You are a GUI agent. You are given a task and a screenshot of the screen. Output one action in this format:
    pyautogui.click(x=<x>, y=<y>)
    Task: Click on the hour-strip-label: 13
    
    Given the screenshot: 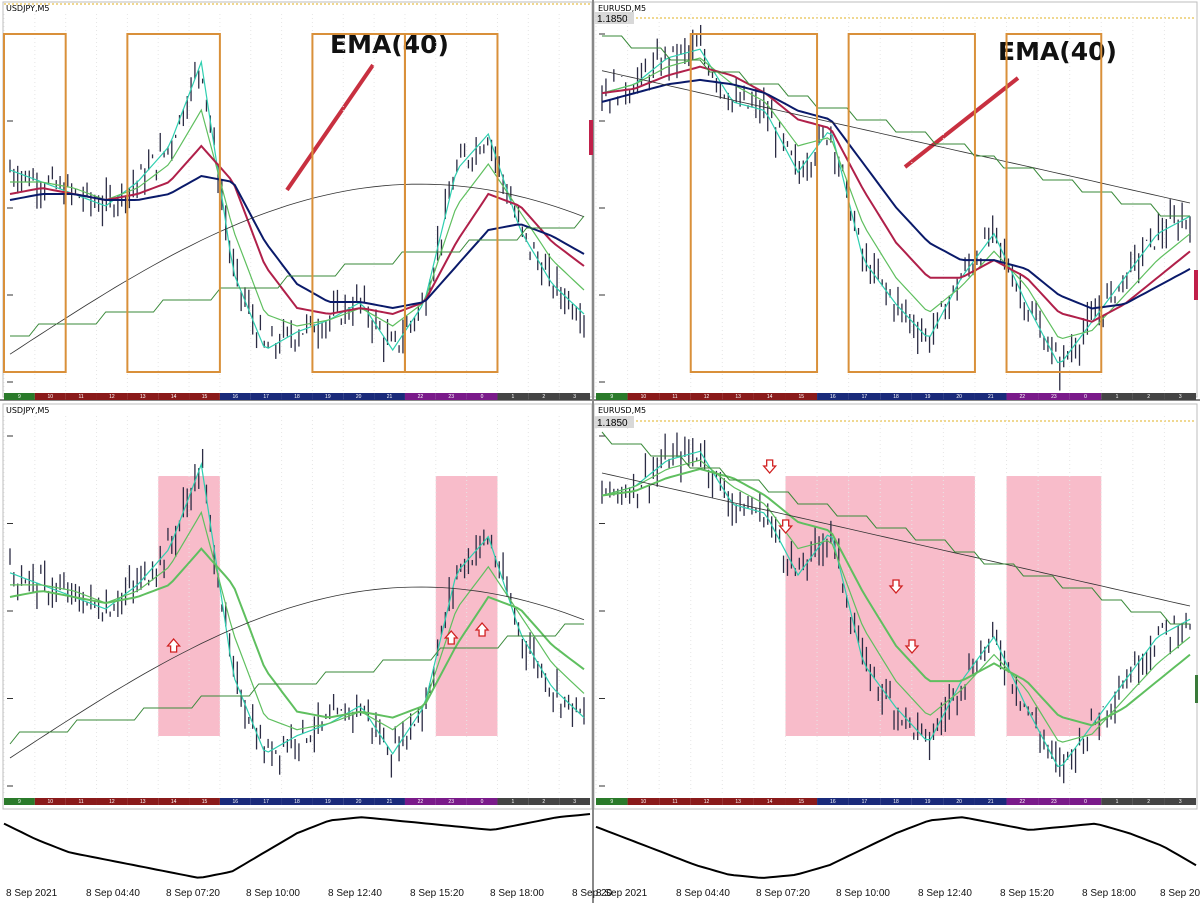 What is the action you would take?
    pyautogui.click(x=143, y=802)
    